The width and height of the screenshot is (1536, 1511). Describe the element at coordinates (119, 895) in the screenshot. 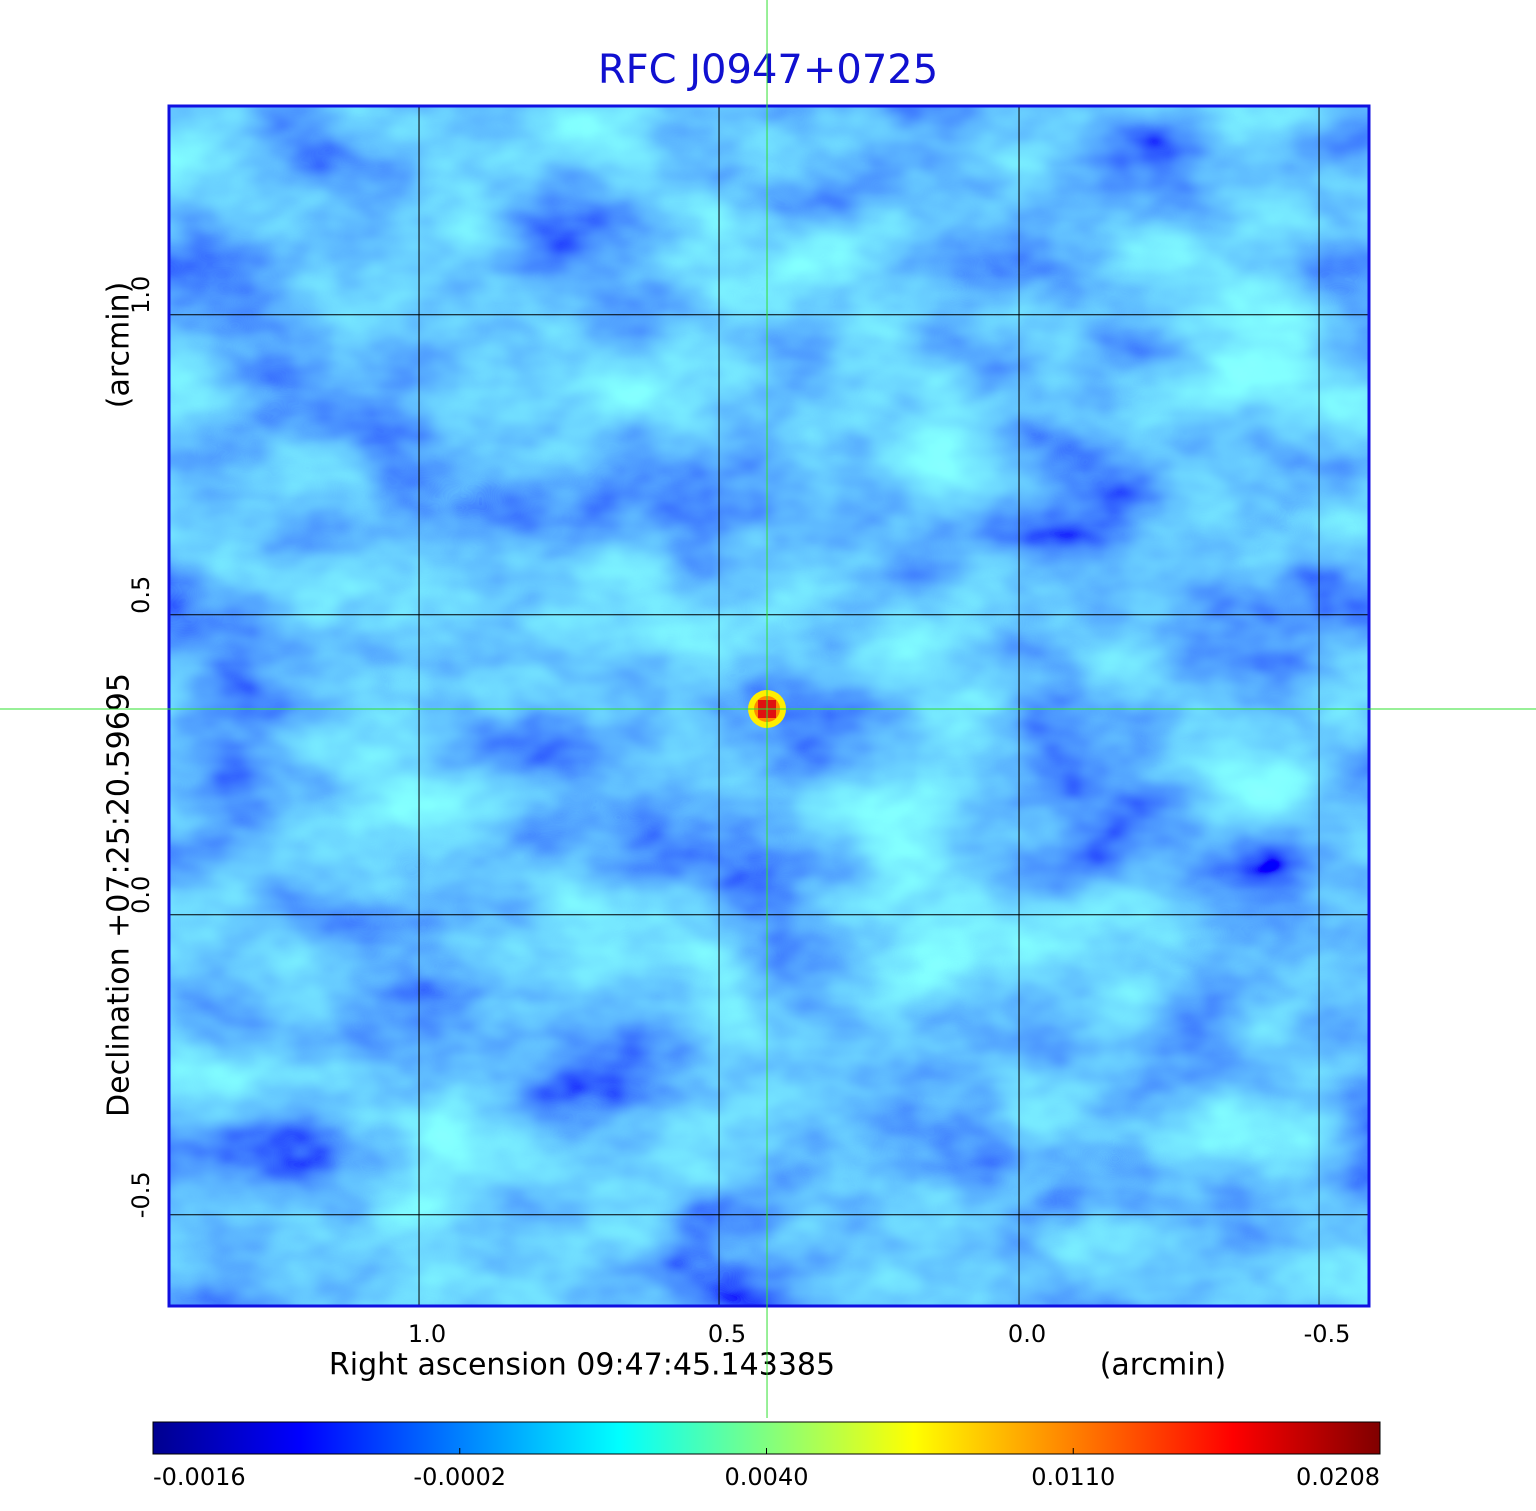

I see `y-axis-label: Declination +07:25:20.59695` at that location.